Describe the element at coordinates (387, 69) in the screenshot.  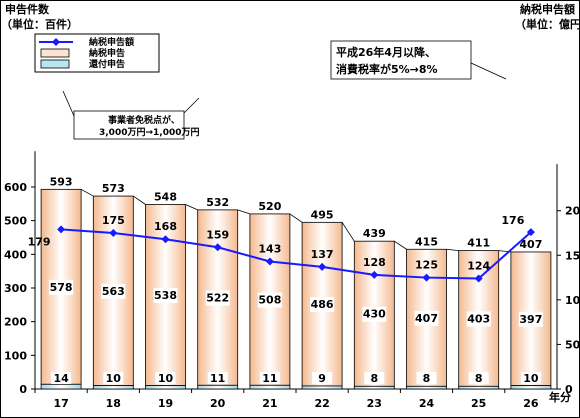
I see `annotation-tax-rate-line2: 消費税率が5%→8%` at that location.